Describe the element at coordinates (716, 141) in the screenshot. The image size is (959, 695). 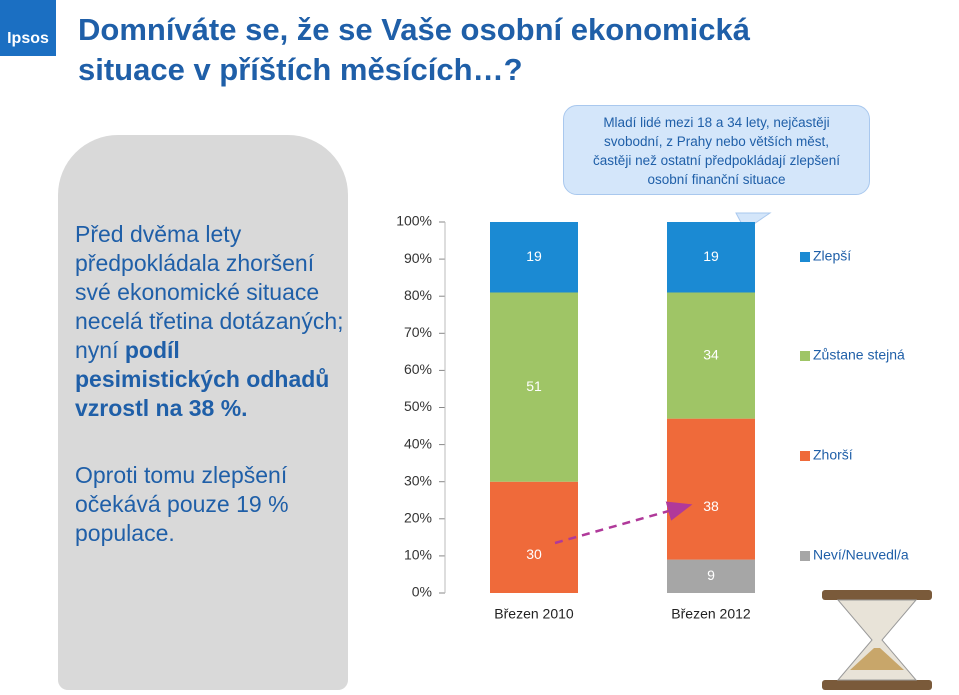
I see `callout-line: svobodní, z Prahy nebo větších měst,` at that location.